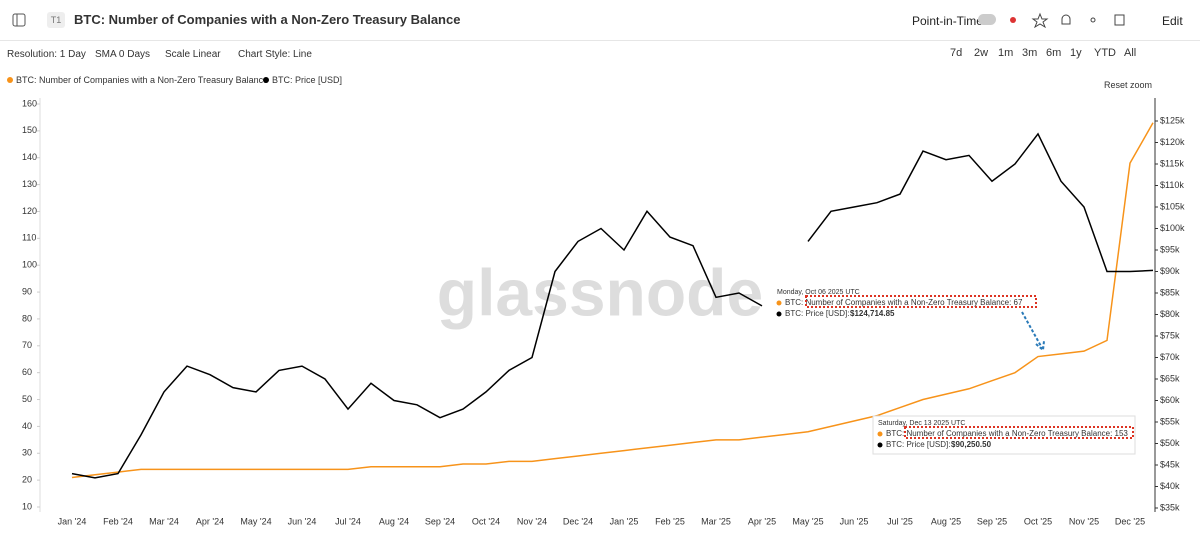  I want to click on y2-tick-label: $45k, so click(1170, 464).